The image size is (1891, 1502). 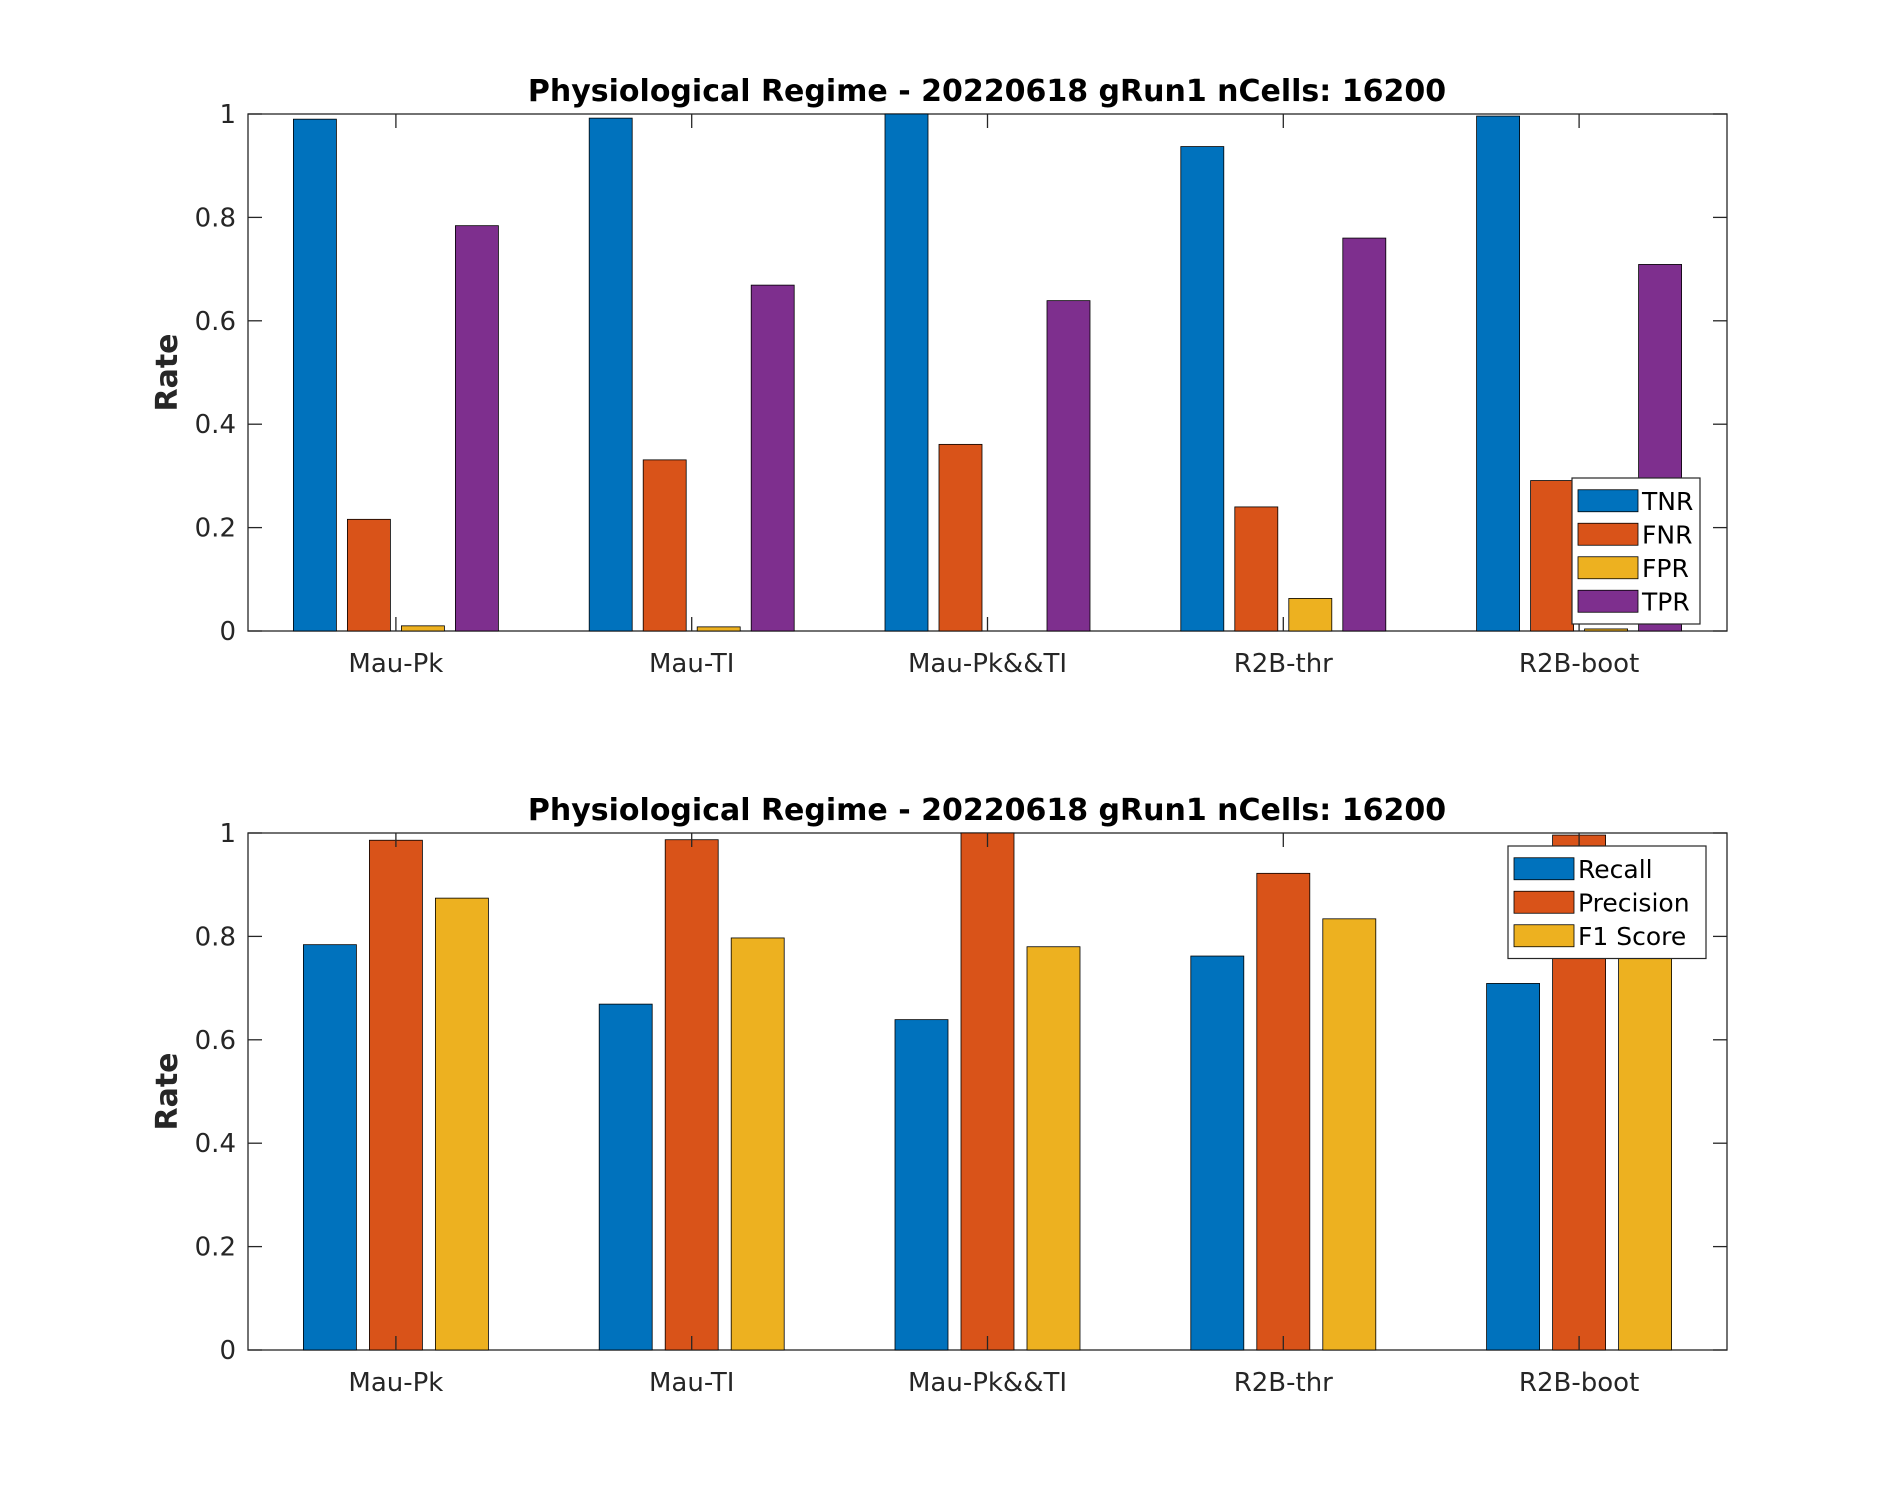 What do you see at coordinates (1552, 556) in the screenshot?
I see `bar-fnr-r2b-boot` at bounding box center [1552, 556].